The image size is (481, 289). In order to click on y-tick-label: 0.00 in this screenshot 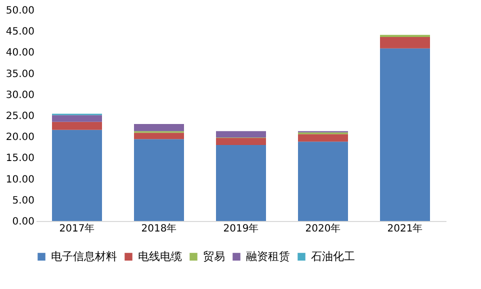, I will do `click(23, 222)`.